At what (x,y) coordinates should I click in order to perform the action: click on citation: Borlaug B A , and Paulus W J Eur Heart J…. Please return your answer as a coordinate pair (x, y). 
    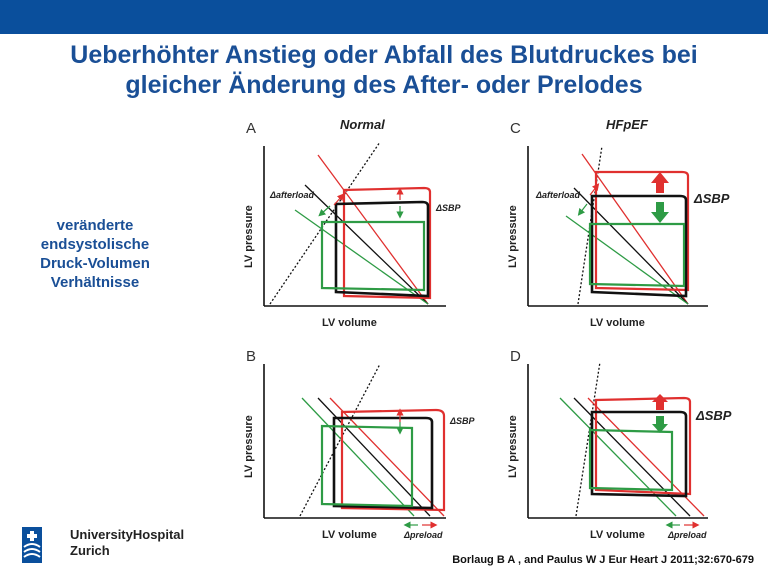
    Looking at the image, I should click on (603, 560).